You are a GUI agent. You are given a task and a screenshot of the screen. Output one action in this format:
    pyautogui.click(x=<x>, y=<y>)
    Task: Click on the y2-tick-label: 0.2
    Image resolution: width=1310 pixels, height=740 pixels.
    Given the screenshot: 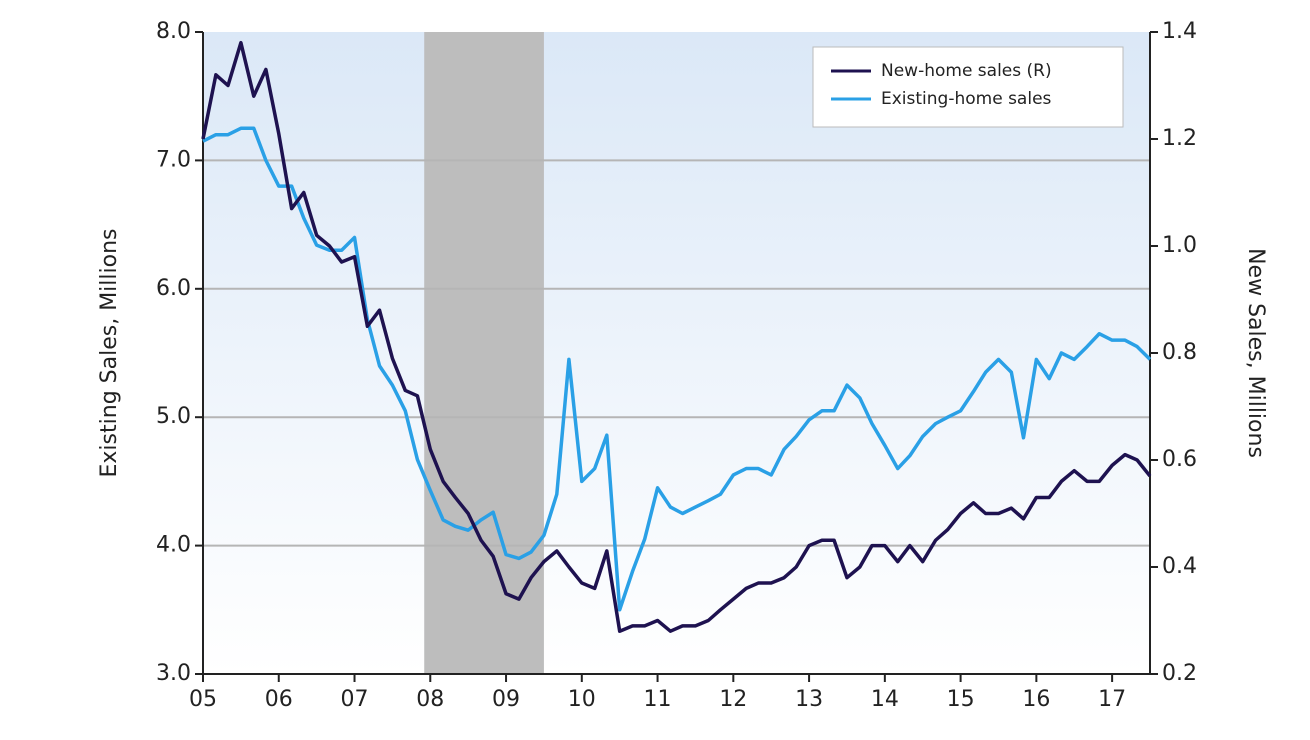 What is the action you would take?
    pyautogui.click(x=1179, y=673)
    